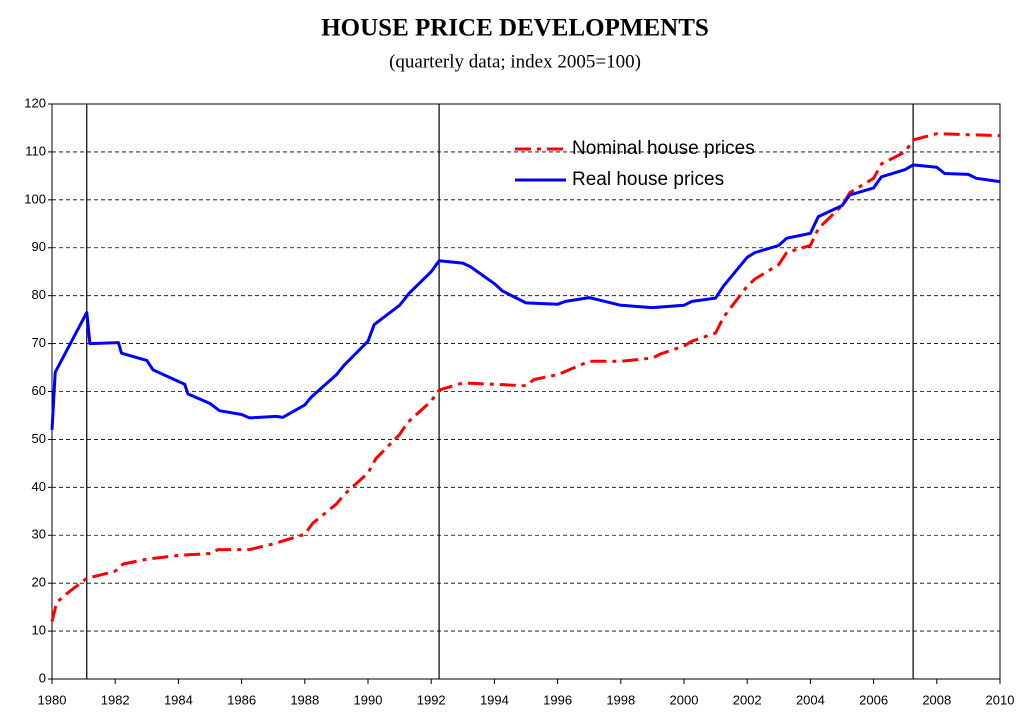  What do you see at coordinates (35, 198) in the screenshot?
I see `y-tick-label: 100` at bounding box center [35, 198].